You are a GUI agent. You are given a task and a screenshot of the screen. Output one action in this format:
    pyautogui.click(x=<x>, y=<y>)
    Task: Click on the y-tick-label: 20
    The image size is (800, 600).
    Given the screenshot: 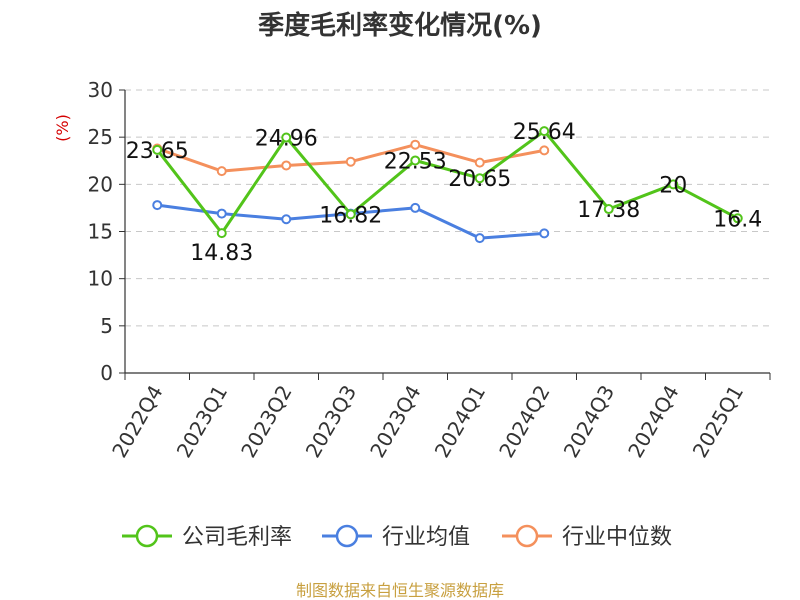 What is the action you would take?
    pyautogui.click(x=100, y=184)
    